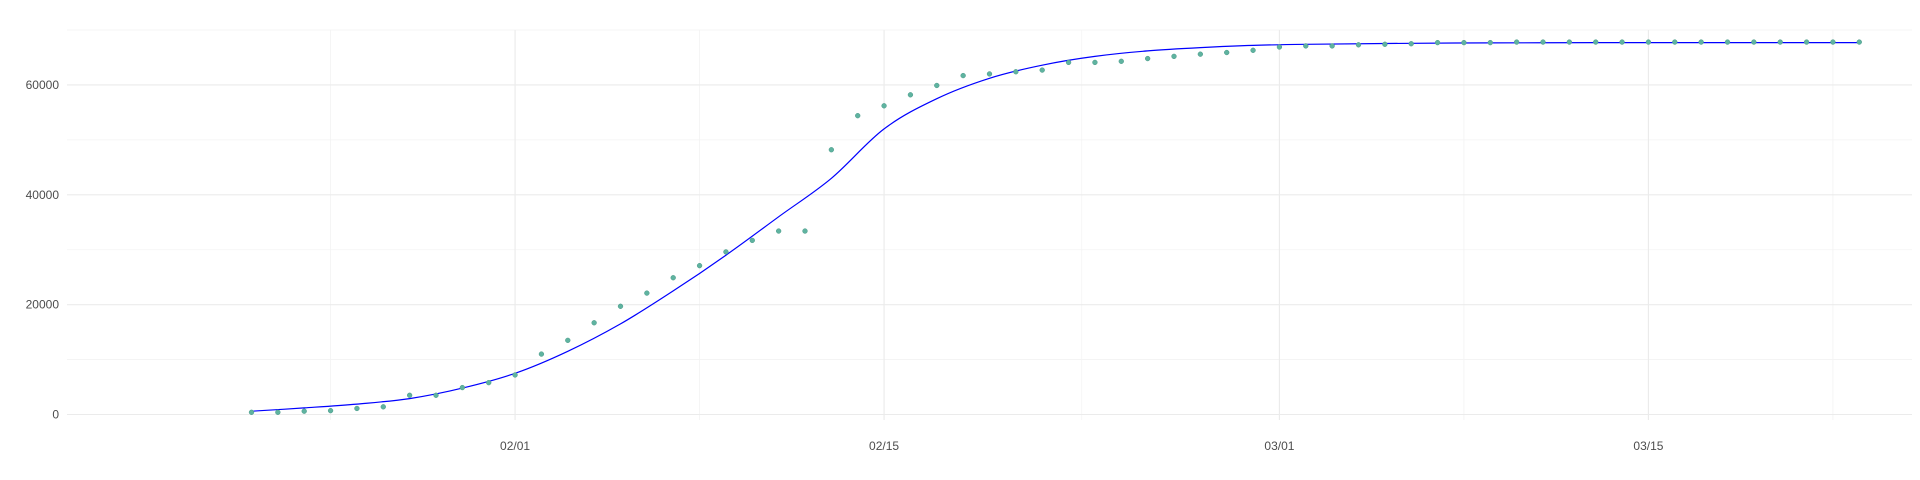  I want to click on y-tick-label: 60000, so click(43, 85).